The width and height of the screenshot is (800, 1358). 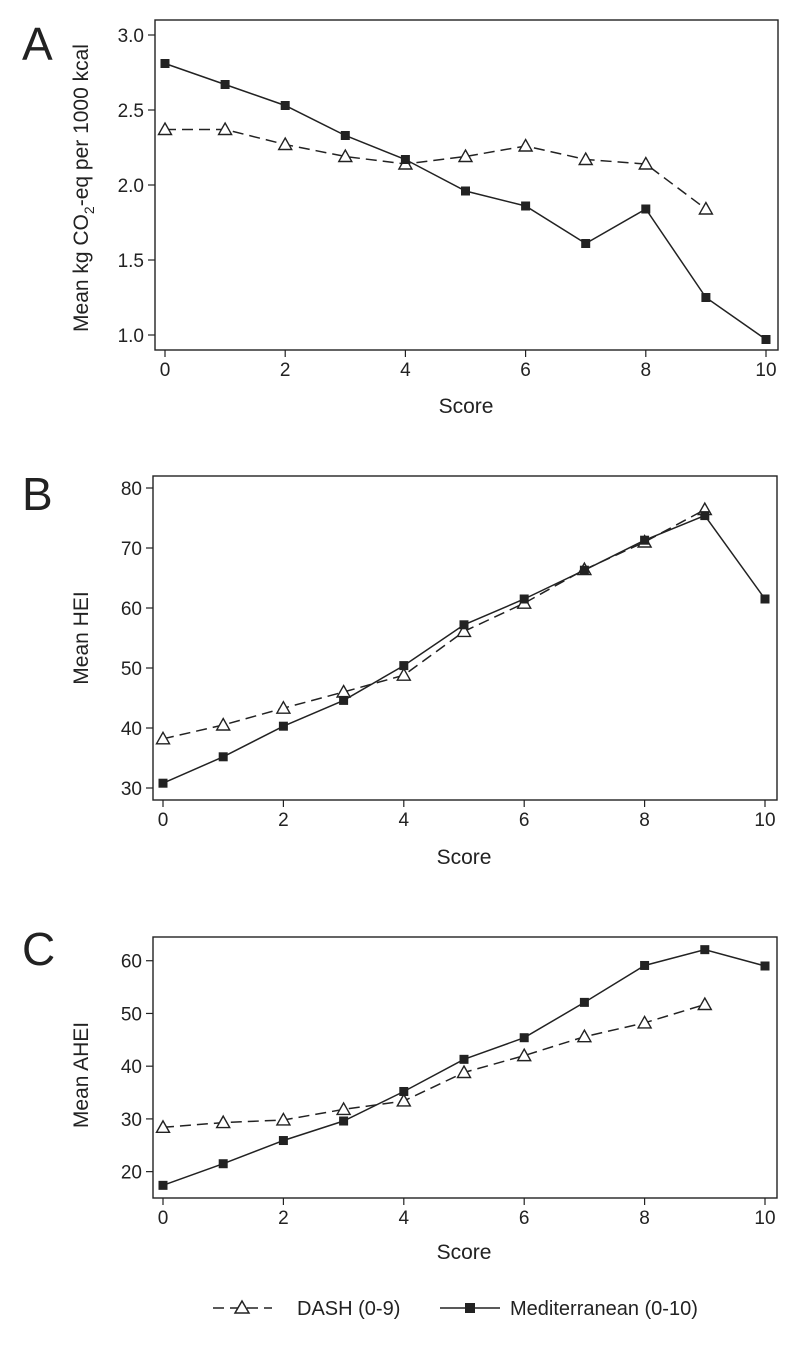 I want to click on y-tick-label-a-3.0: 3.0, so click(x=131, y=36).